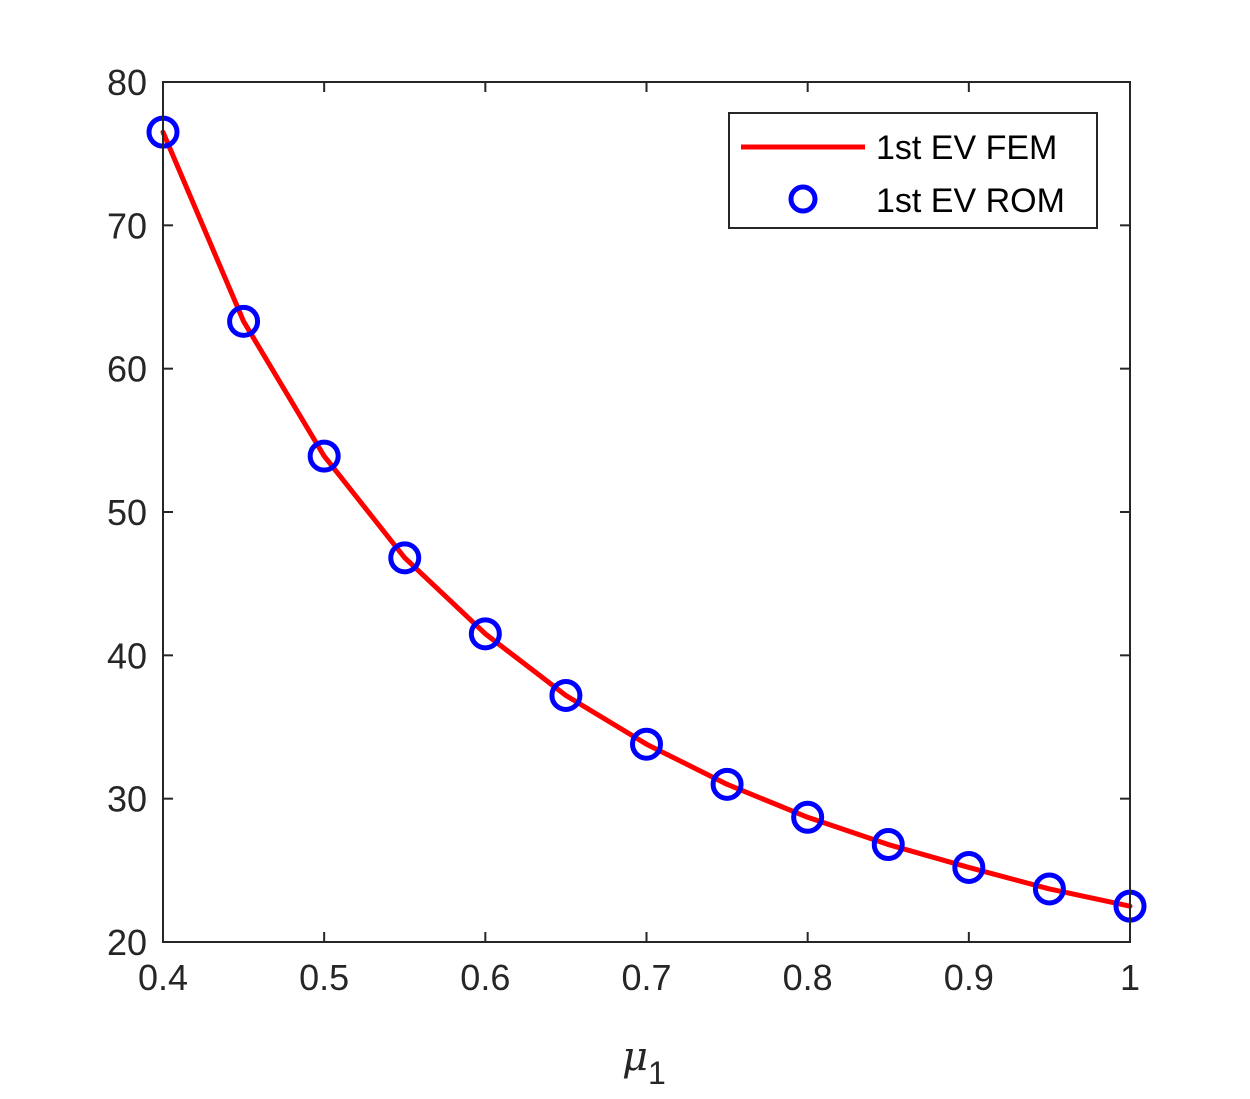 The width and height of the screenshot is (1250, 1099). I want to click on legend-label-fem: 1st EV FEM, so click(966, 148).